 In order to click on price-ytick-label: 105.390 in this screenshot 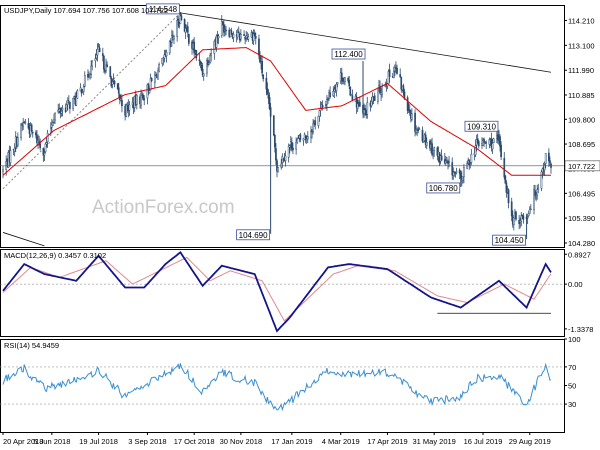, I will do `click(581, 218)`.